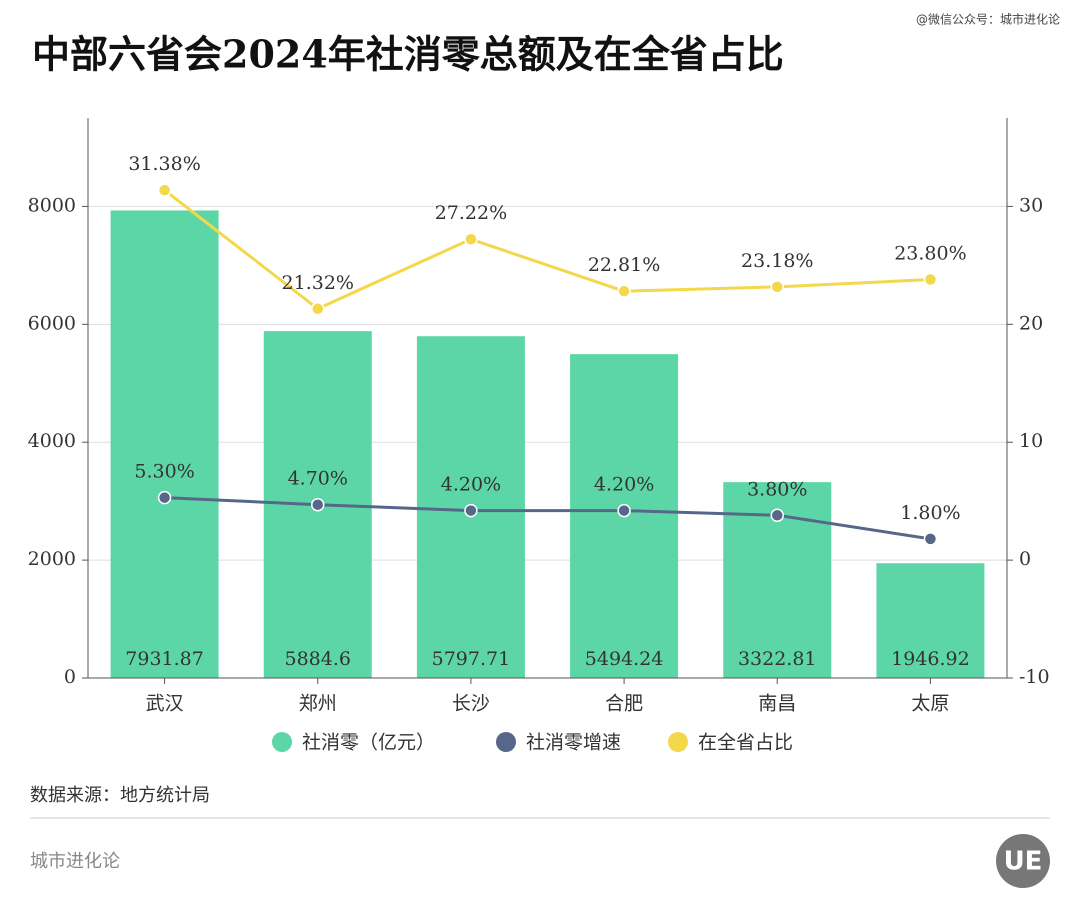  Describe the element at coordinates (624, 704) in the screenshot. I see `x-tick-label: 合肥` at that location.